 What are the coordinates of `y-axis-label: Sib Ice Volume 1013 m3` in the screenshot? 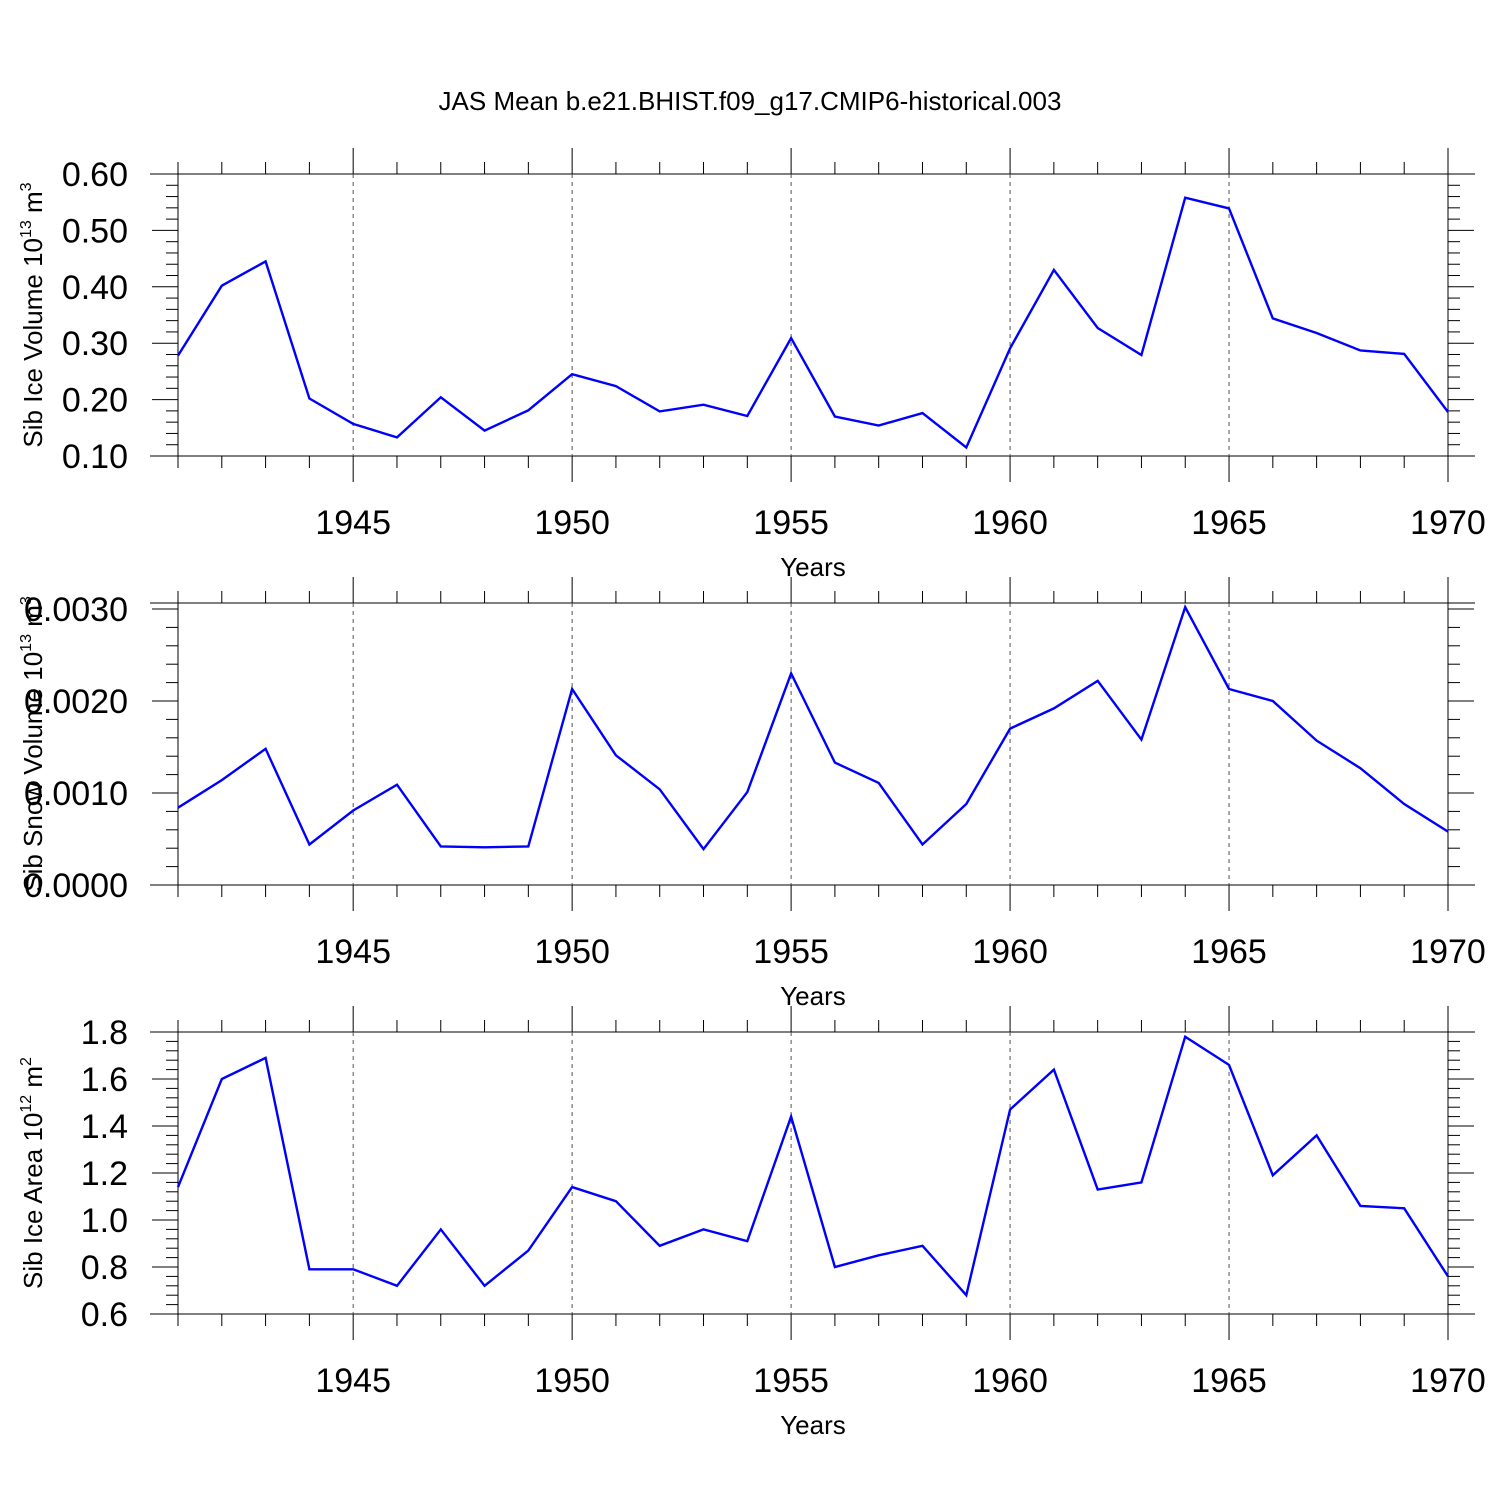 It's located at (33, 314).